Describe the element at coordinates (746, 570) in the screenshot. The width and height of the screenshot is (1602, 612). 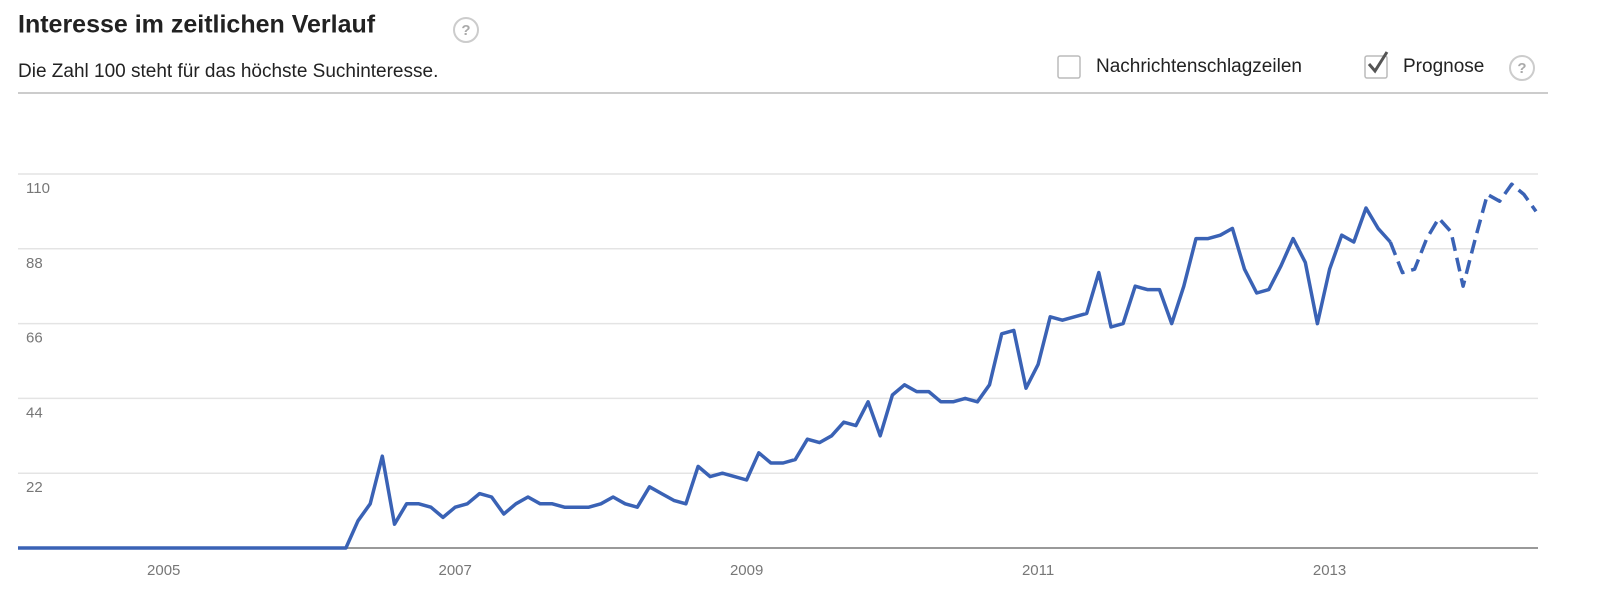
I see `x-tick-label: 2009` at that location.